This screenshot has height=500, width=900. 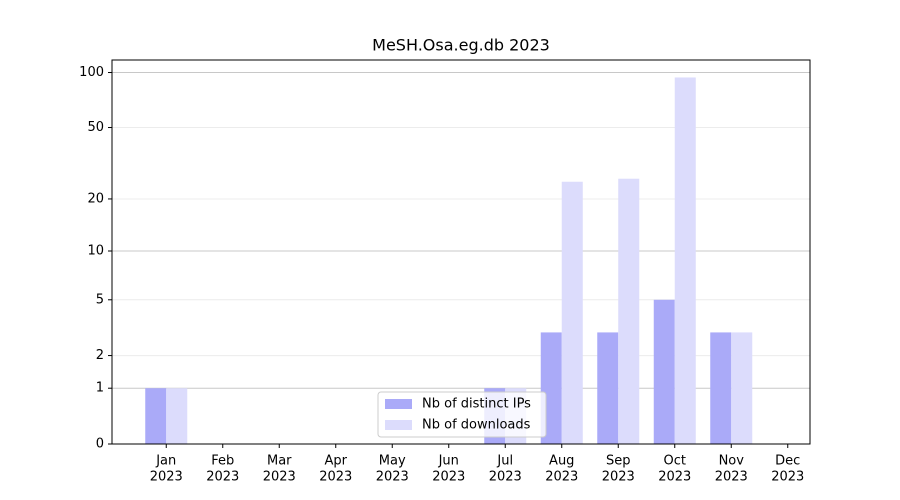 What do you see at coordinates (100, 444) in the screenshot?
I see `y-tick-label: 0` at bounding box center [100, 444].